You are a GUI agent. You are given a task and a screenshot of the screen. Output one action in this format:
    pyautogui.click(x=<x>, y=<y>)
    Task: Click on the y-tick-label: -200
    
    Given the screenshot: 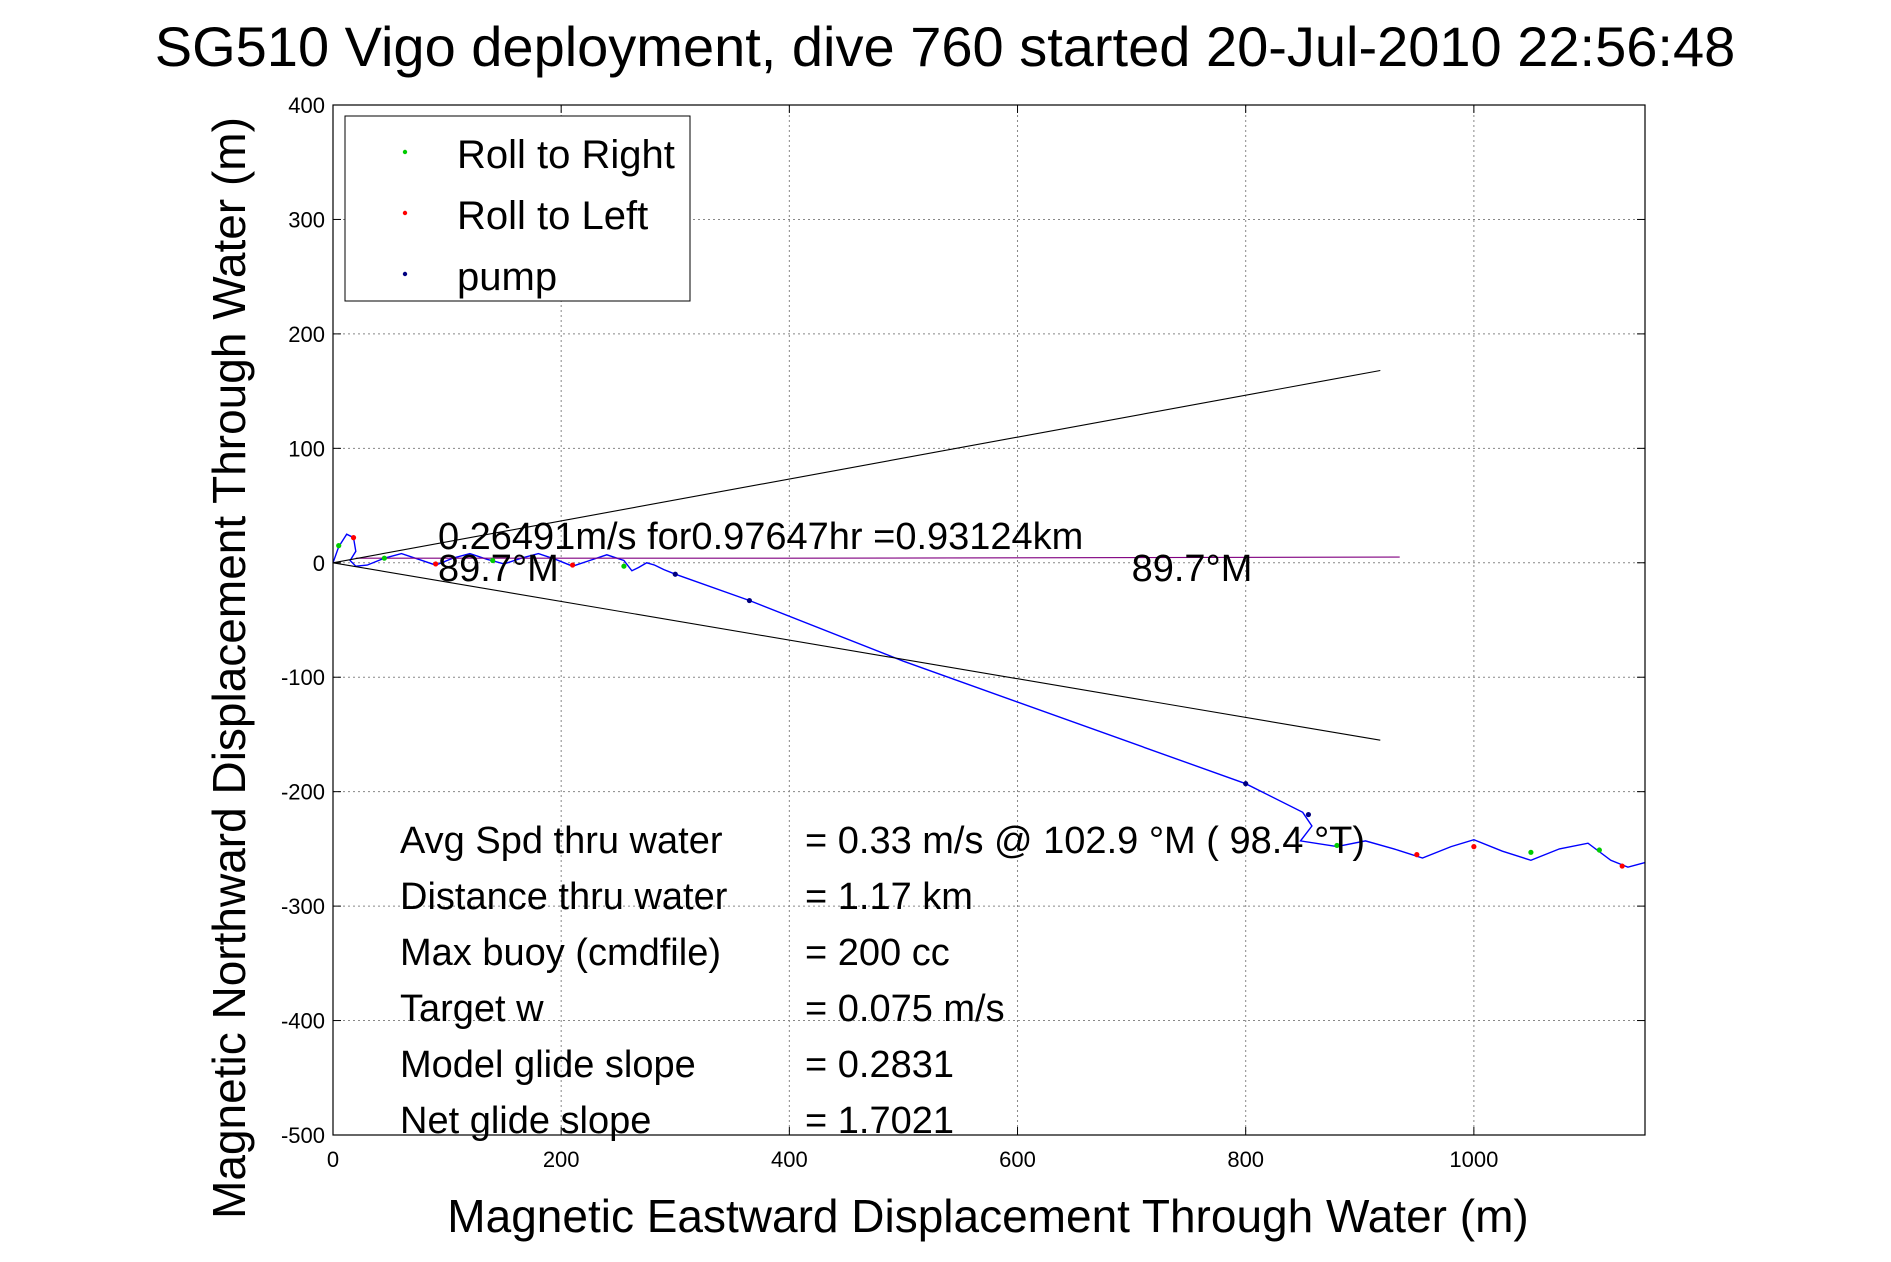 What is the action you would take?
    pyautogui.click(x=303, y=792)
    